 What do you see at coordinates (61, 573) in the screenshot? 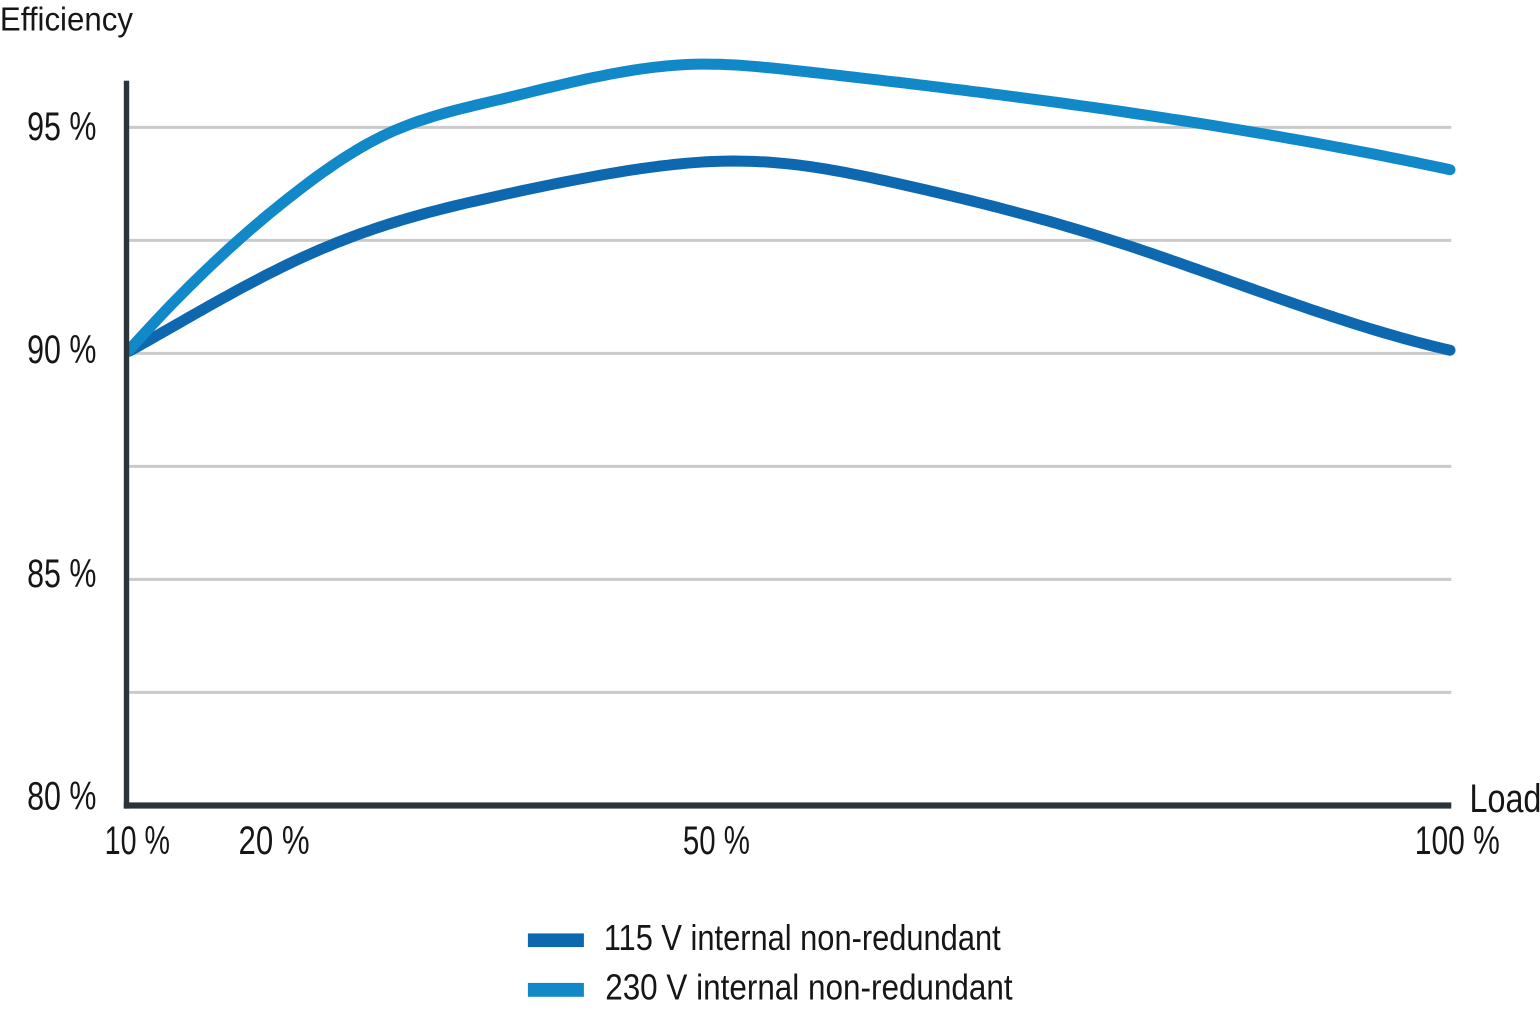
I see `svg-text: 85 %` at bounding box center [61, 573].